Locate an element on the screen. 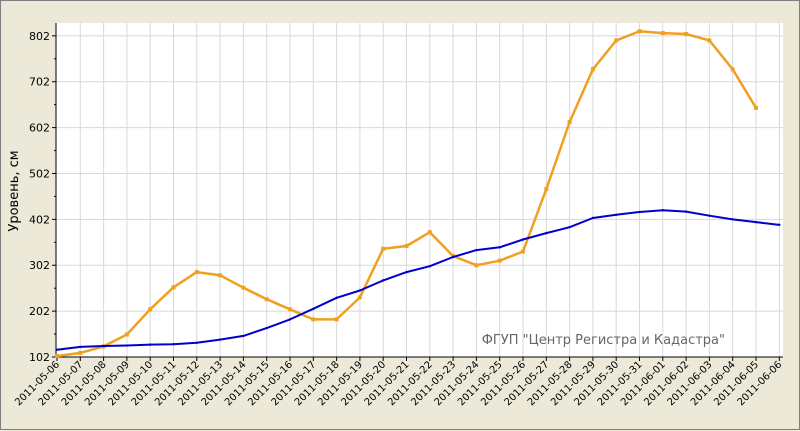 The image size is (800, 431). y-tick-label: 202 is located at coordinates (39, 311).